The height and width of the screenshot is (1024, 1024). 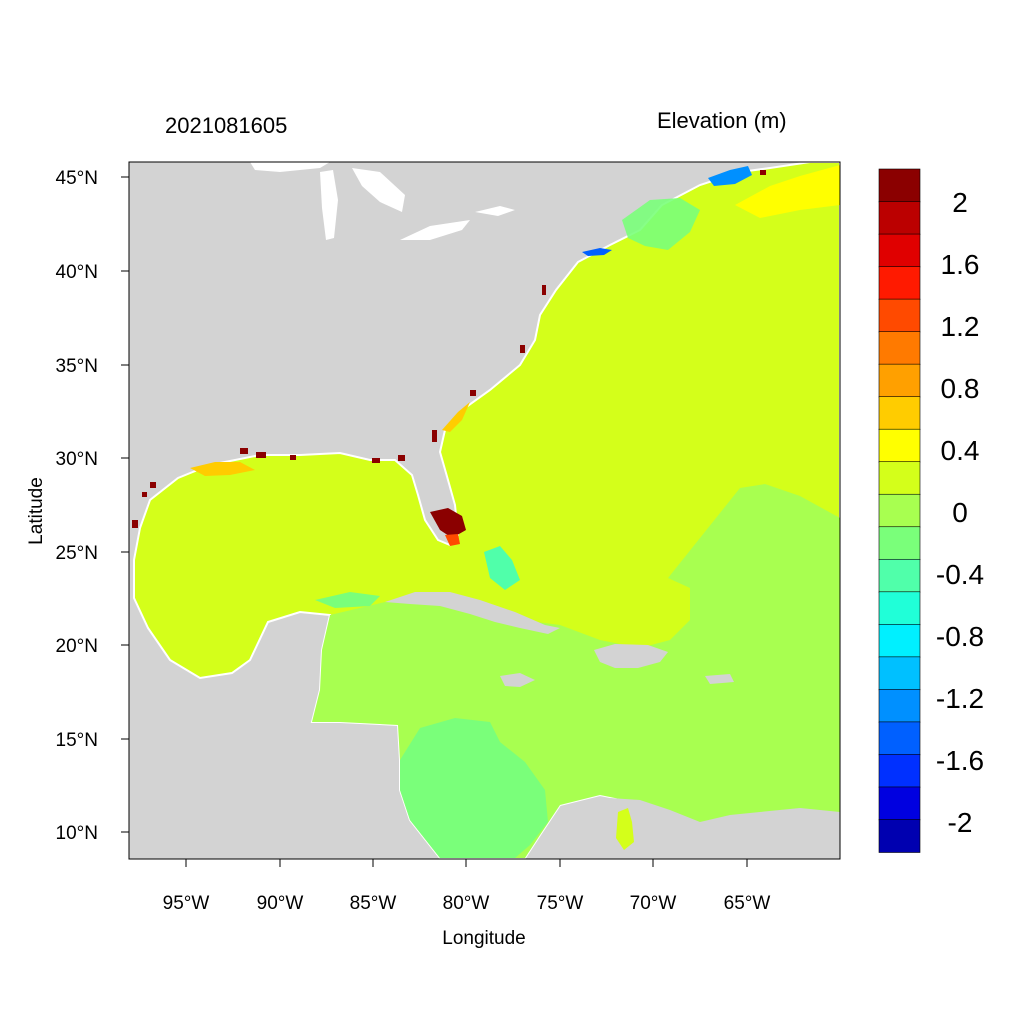 What do you see at coordinates (77, 740) in the screenshot?
I see `y-tick-label: 15°N` at bounding box center [77, 740].